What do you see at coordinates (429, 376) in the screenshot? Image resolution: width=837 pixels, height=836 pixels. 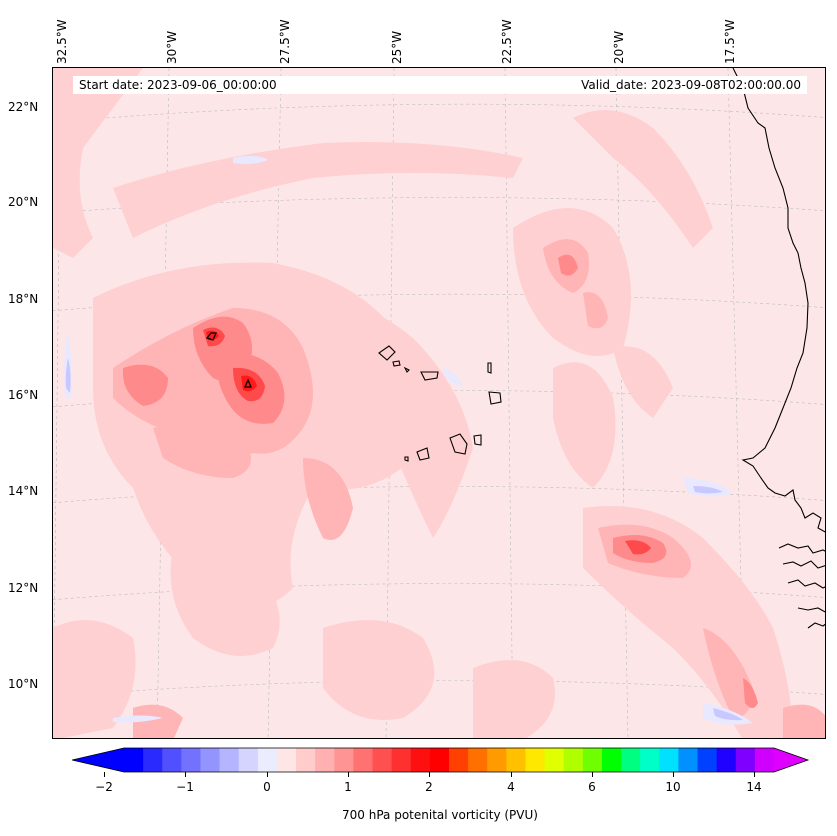 I see `island-sao-nicolau` at bounding box center [429, 376].